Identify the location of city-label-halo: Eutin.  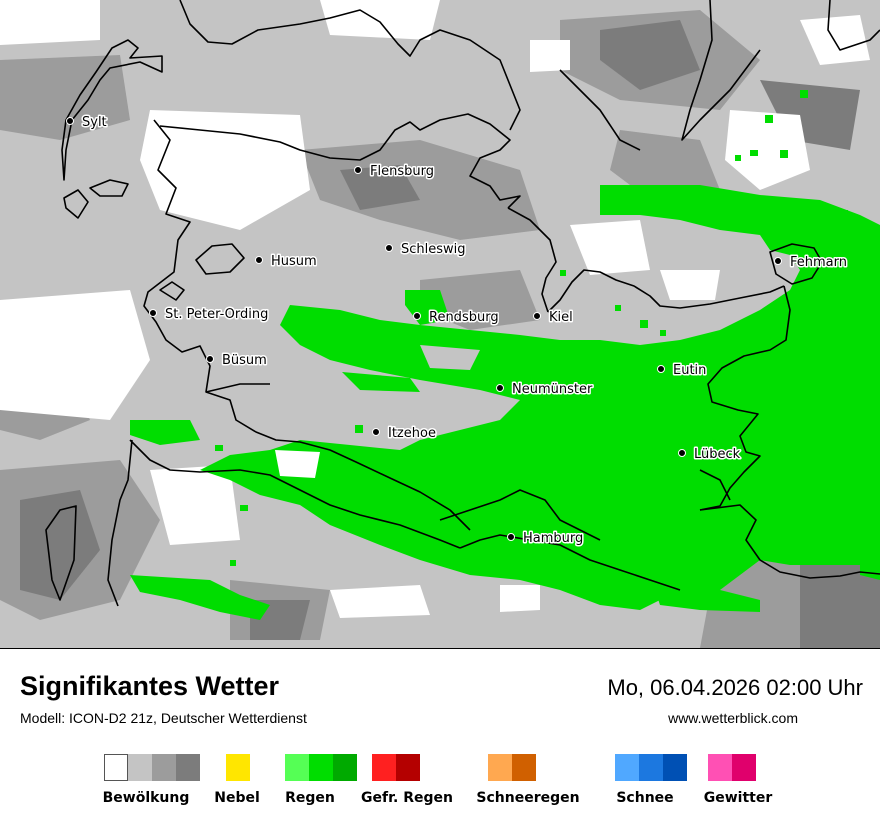
(689, 370).